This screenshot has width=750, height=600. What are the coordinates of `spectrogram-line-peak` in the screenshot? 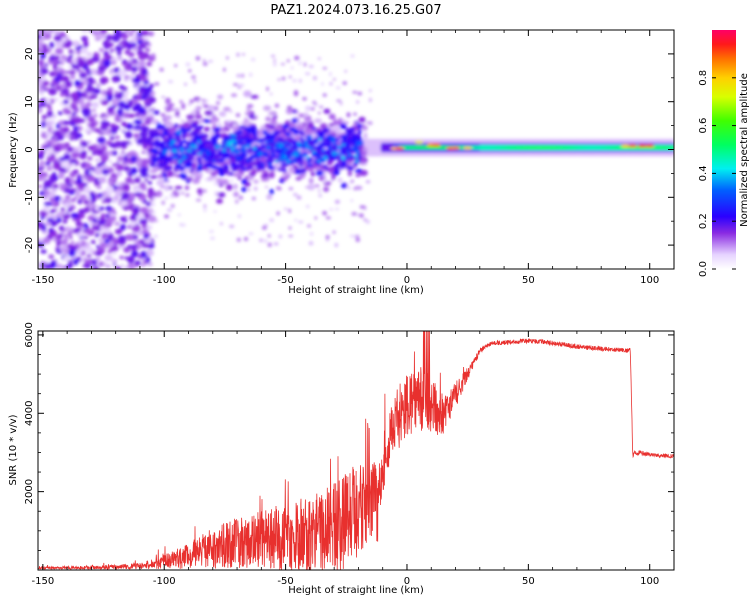 It's located at (468, 148).